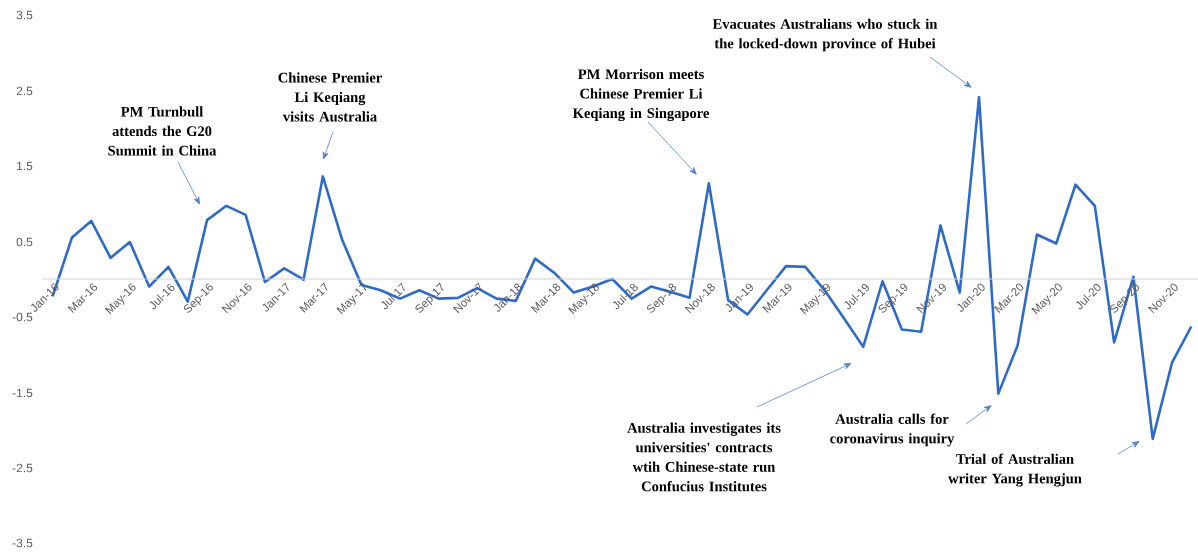 This screenshot has width=1198, height=553. I want to click on annotation: Evacuates Australians who stuck in the locked-down province of Hubei, so click(825, 35).